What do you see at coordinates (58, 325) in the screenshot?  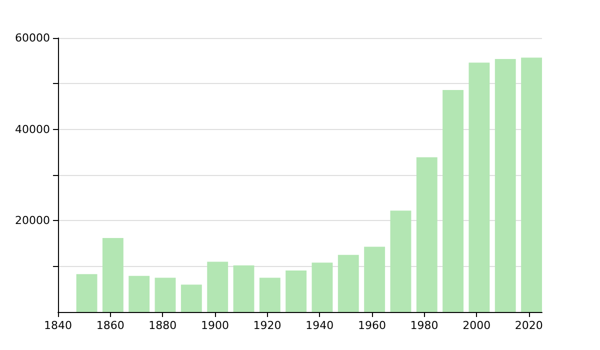 I see `x-tick-label: 1840` at bounding box center [58, 325].